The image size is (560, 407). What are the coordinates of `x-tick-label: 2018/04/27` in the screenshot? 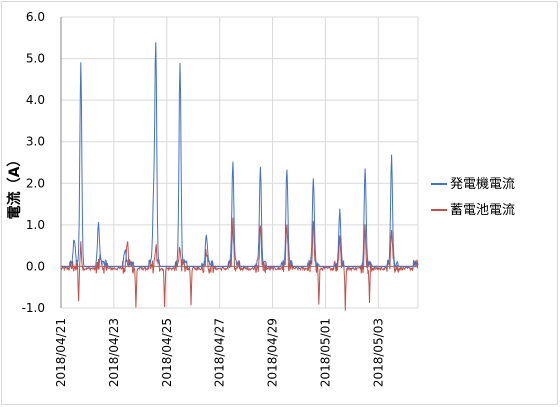 It's located at (220, 352).